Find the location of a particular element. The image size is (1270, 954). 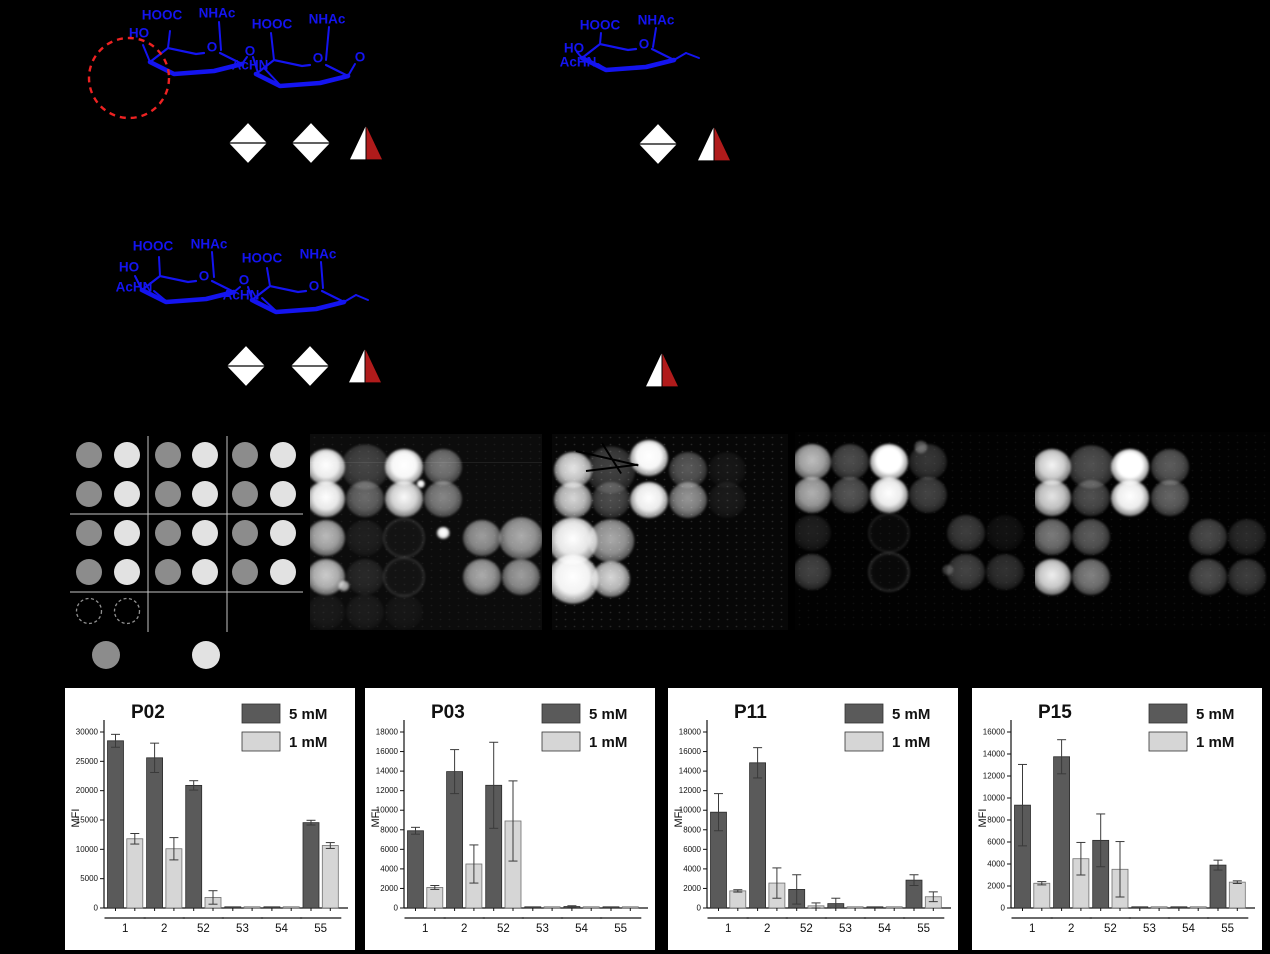

x-category-label: 2 is located at coordinates (464, 929).